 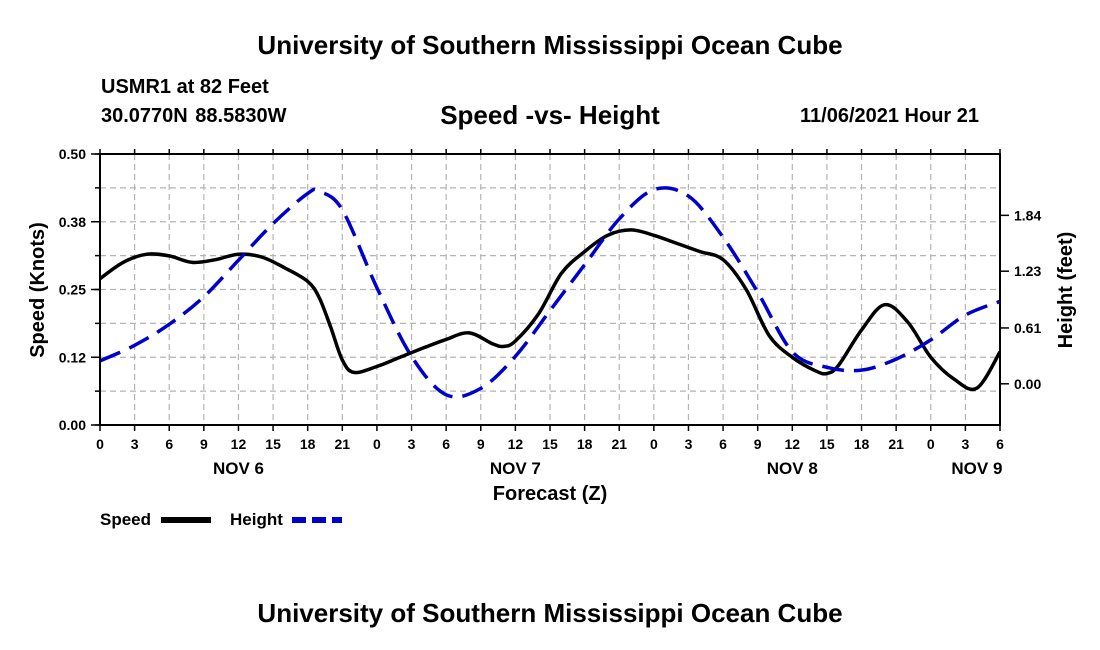 What do you see at coordinates (792, 468) in the screenshot?
I see `date-label: NOV 8` at bounding box center [792, 468].